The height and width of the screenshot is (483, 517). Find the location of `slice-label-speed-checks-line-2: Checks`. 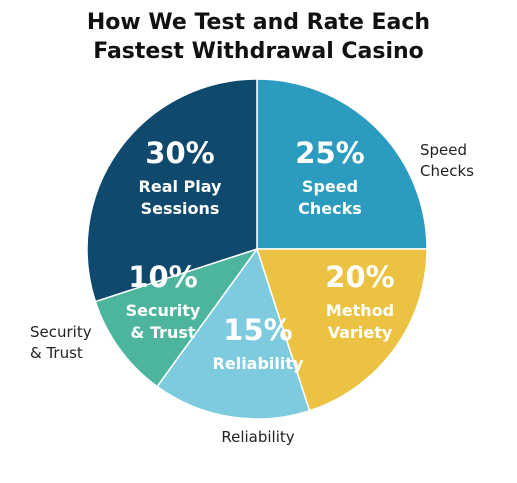

slice-label-speed-checks-line-2: Checks is located at coordinates (330, 208).